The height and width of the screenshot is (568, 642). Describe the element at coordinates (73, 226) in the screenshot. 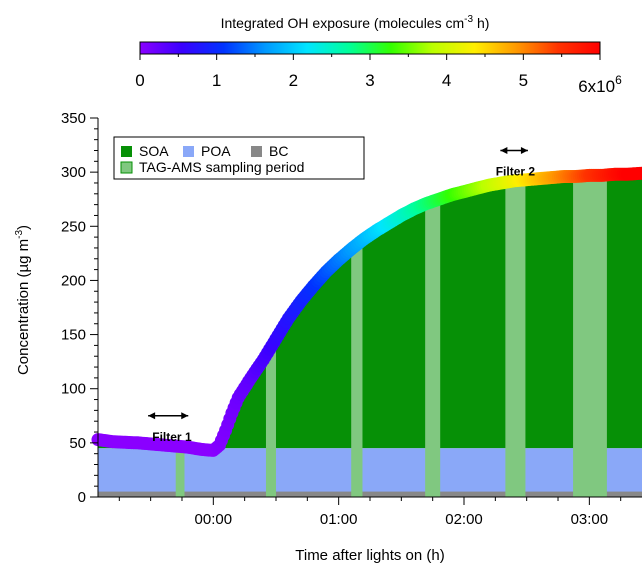

I see `y-tick-label: 250` at that location.